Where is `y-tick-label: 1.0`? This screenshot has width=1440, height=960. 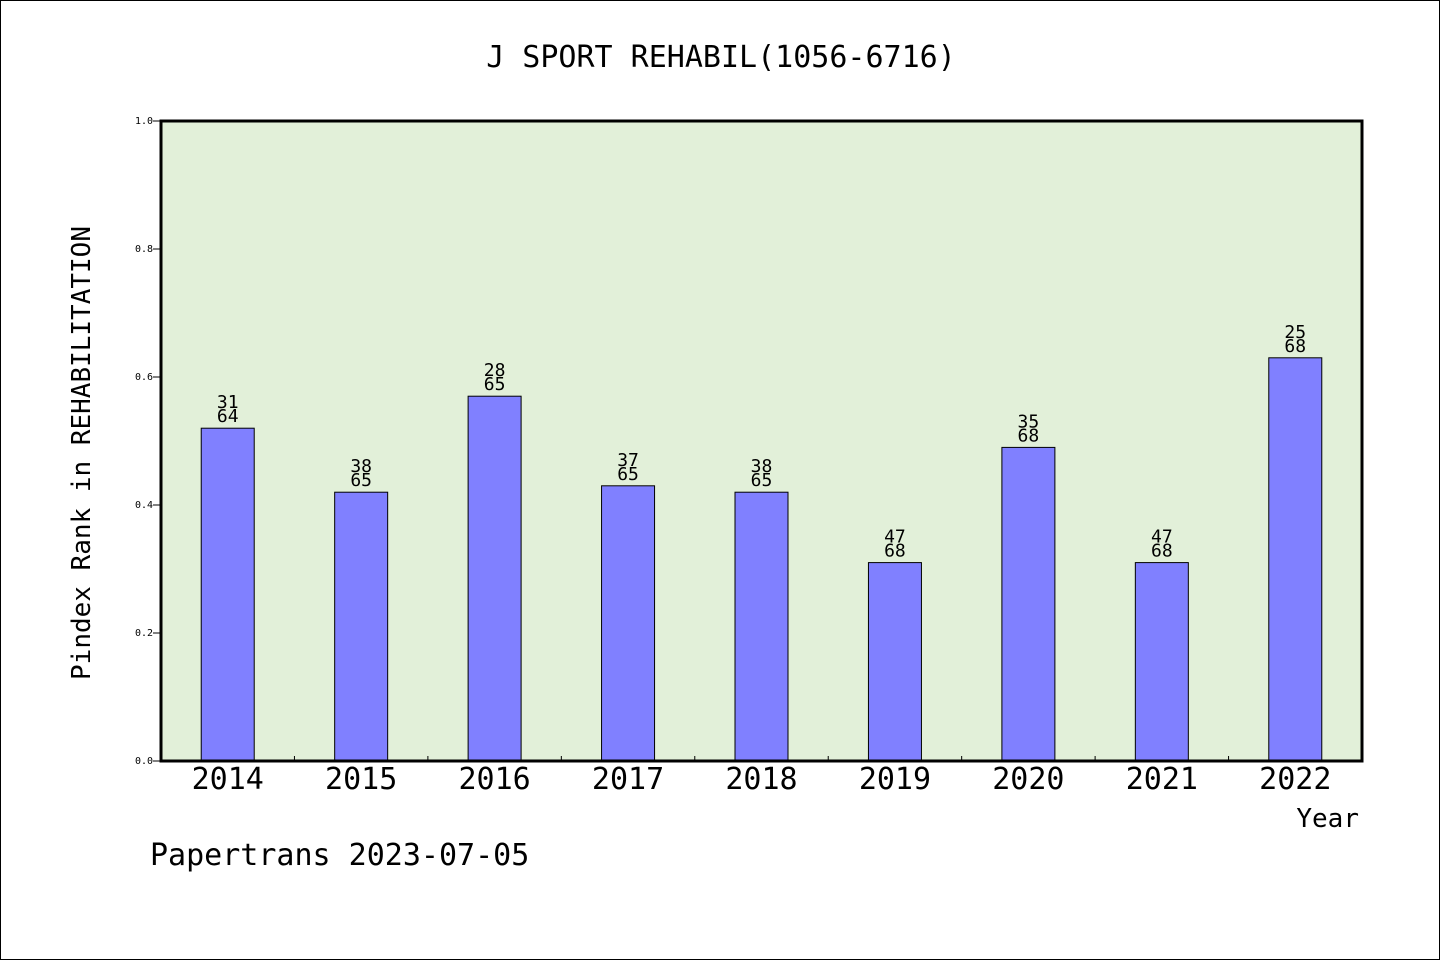 y-tick-label: 1.0 is located at coordinates (144, 121).